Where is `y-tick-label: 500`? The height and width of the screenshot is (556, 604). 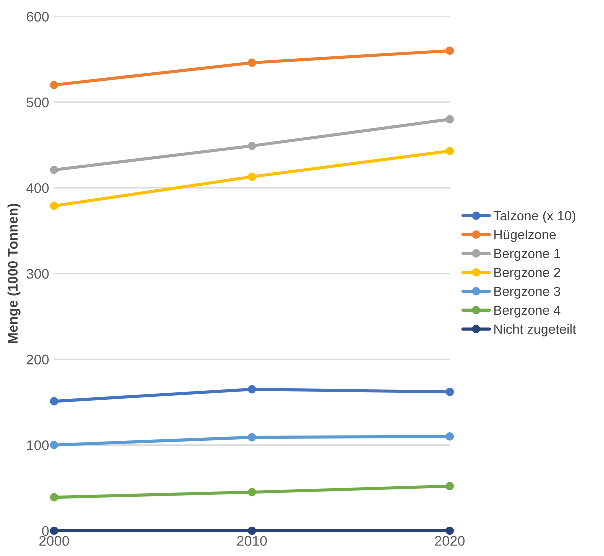
y-tick-label: 500 is located at coordinates (37, 103).